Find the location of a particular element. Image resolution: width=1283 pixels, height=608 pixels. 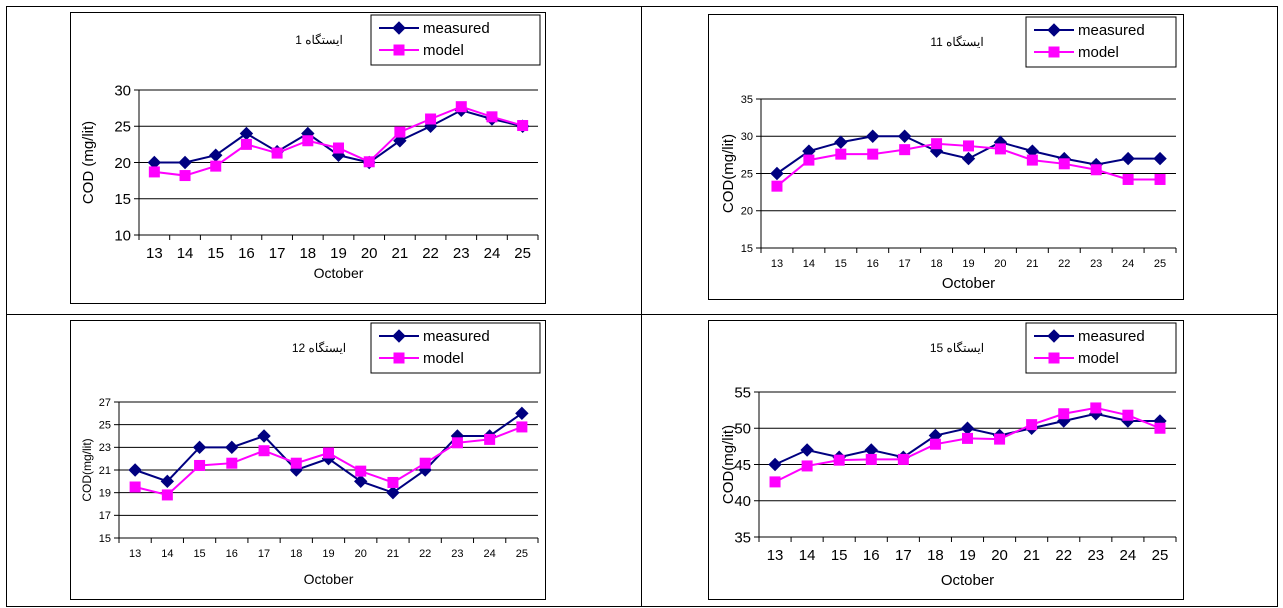

grid-border-top is located at coordinates (642, 6).